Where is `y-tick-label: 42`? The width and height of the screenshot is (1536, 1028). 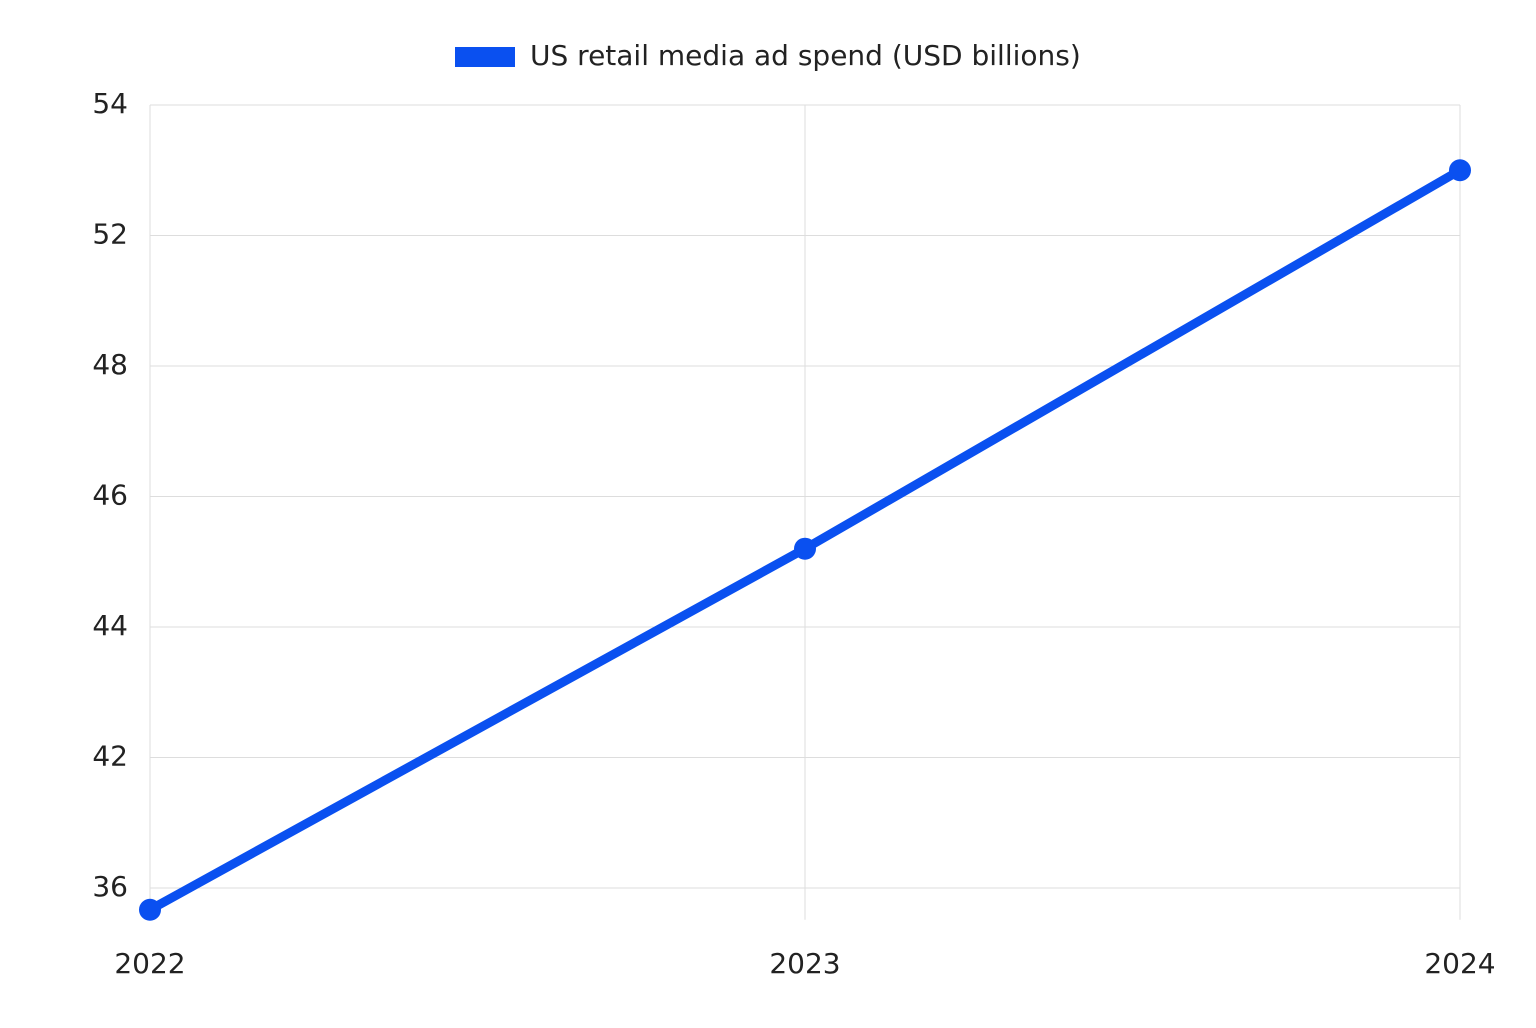 y-tick-label: 42 is located at coordinates (110, 756).